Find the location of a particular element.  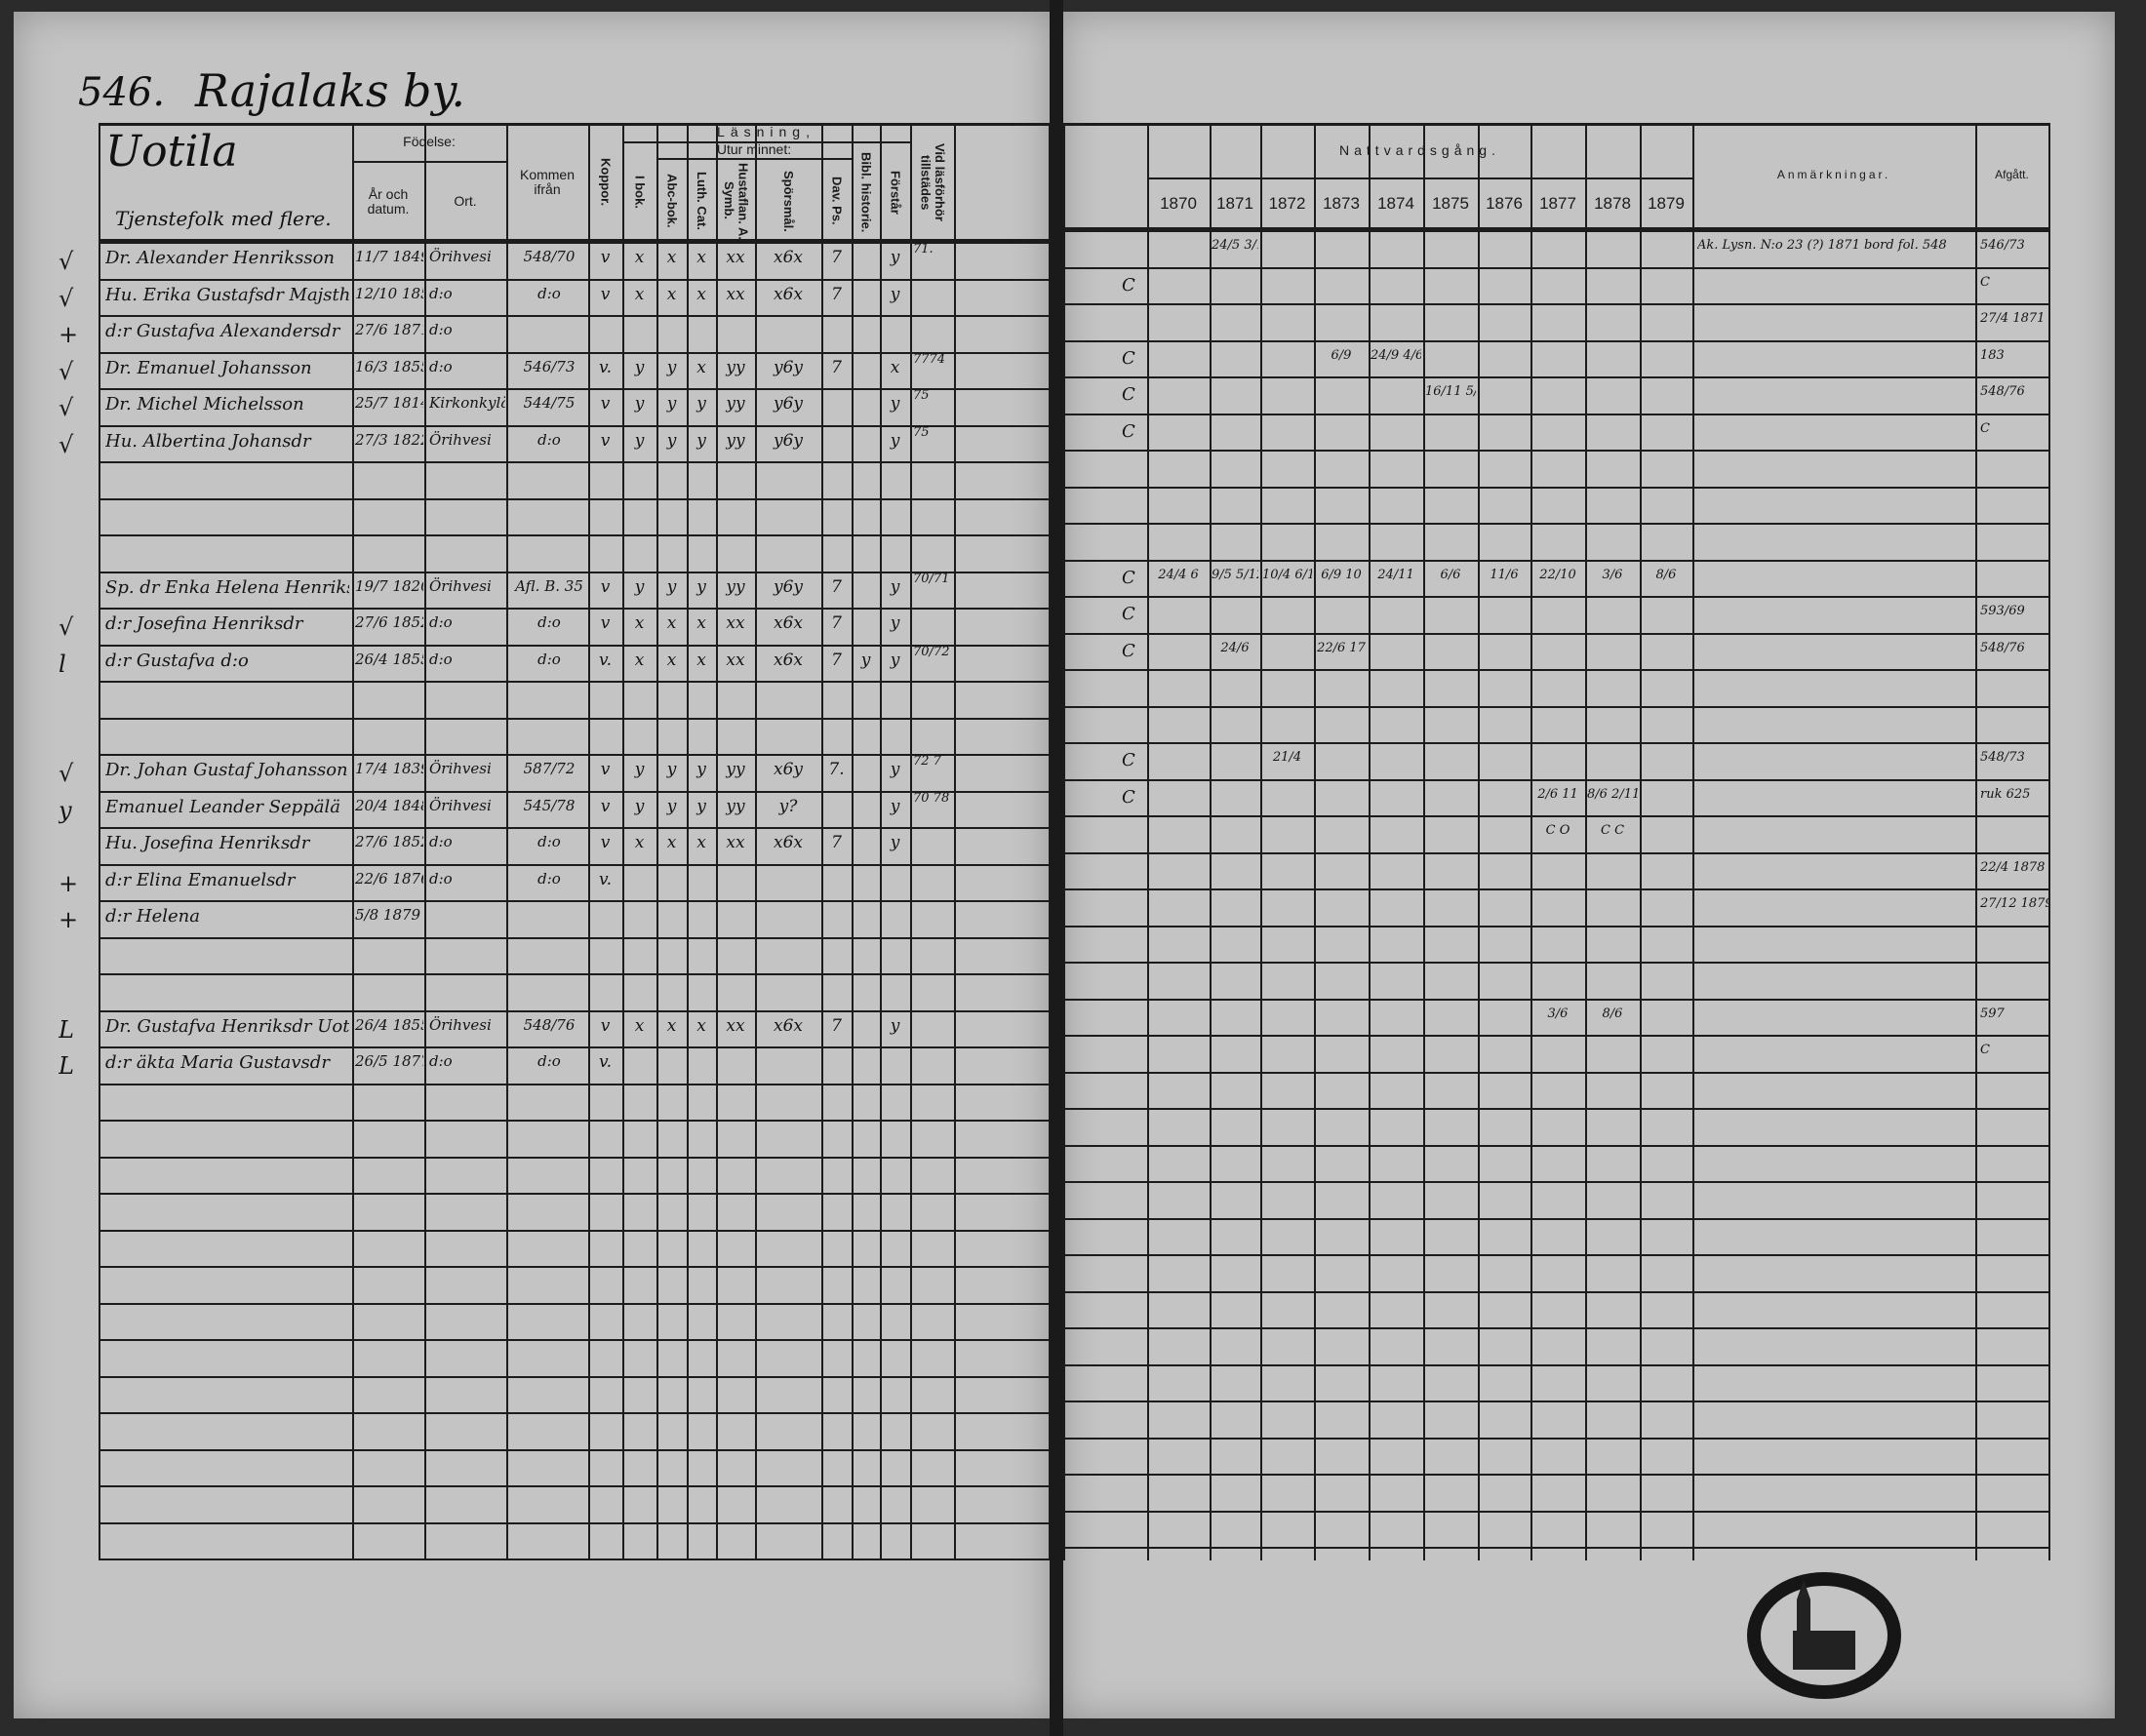

birth-date: 16/3 1855 is located at coordinates (389, 366).